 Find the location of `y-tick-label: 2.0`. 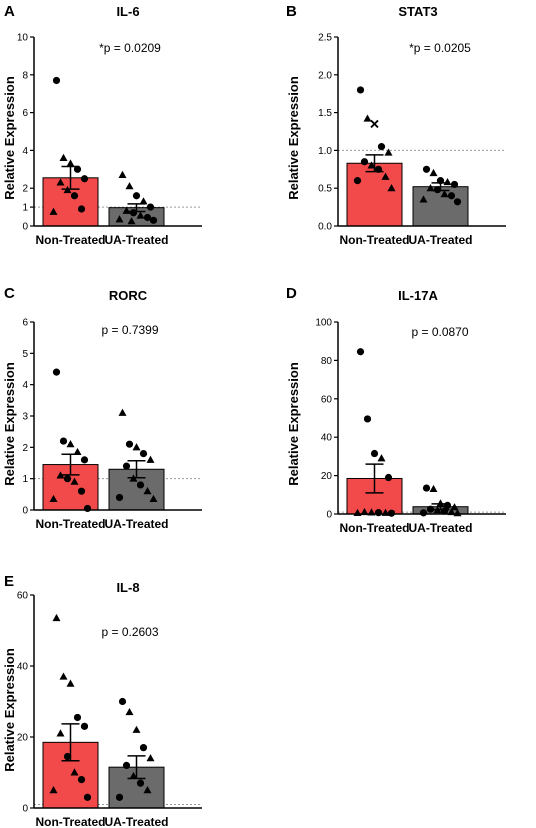

y-tick-label: 2.0 is located at coordinates (325, 75).